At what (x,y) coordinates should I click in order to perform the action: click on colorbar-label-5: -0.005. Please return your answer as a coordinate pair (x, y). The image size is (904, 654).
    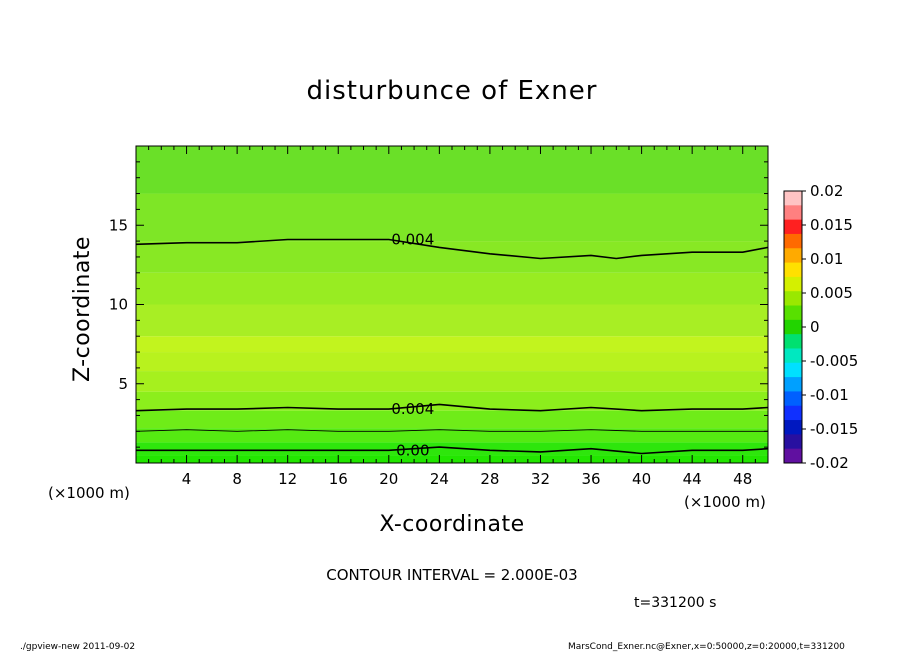
    Looking at the image, I should click on (834, 361).